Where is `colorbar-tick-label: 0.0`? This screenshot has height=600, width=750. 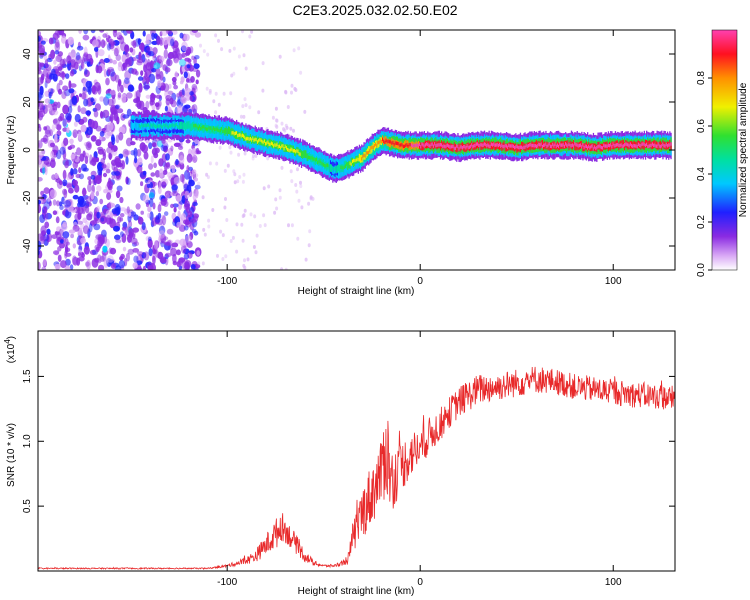 colorbar-tick-label: 0.0 is located at coordinates (701, 270).